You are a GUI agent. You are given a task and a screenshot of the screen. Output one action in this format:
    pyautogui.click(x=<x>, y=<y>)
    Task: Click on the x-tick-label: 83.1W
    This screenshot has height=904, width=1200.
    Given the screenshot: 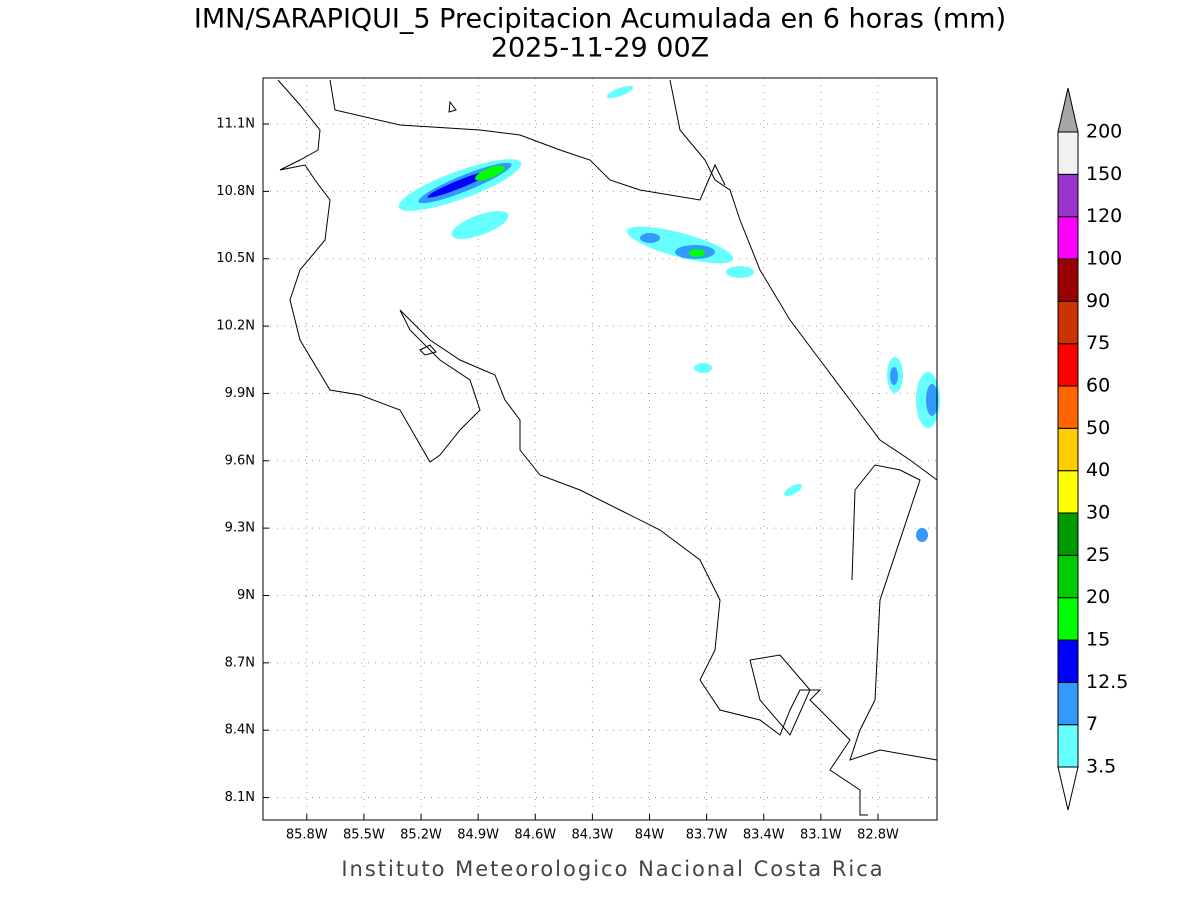 What is the action you would take?
    pyautogui.click(x=821, y=835)
    